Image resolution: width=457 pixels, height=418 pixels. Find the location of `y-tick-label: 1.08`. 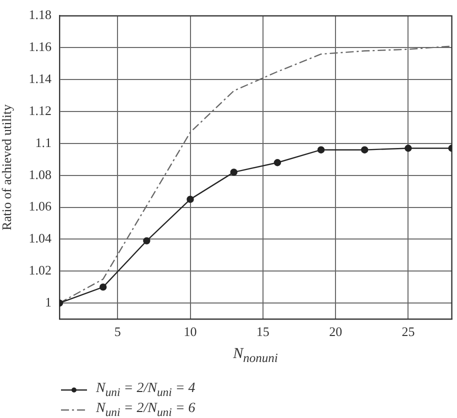

y-tick-label: 1.08 is located at coordinates (40, 174).